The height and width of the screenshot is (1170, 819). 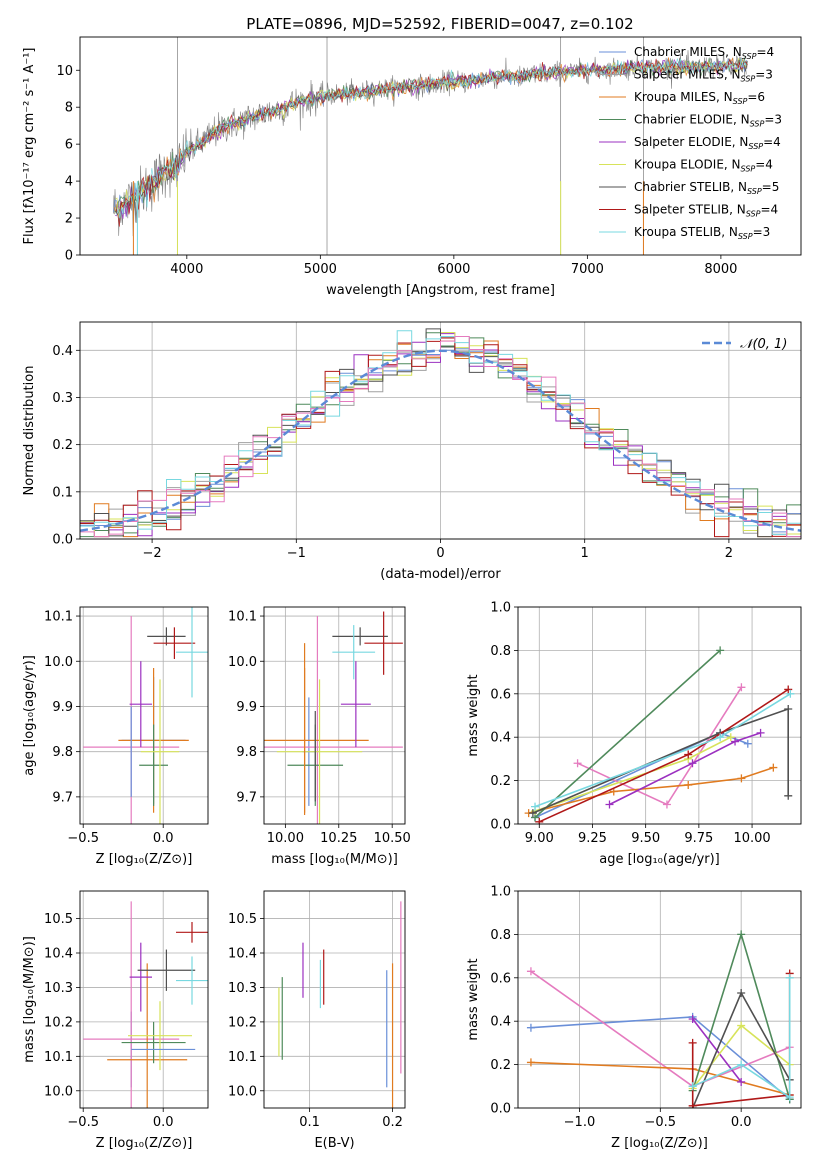 I want to click on y-tick-label: 0.6, so click(x=500, y=694).